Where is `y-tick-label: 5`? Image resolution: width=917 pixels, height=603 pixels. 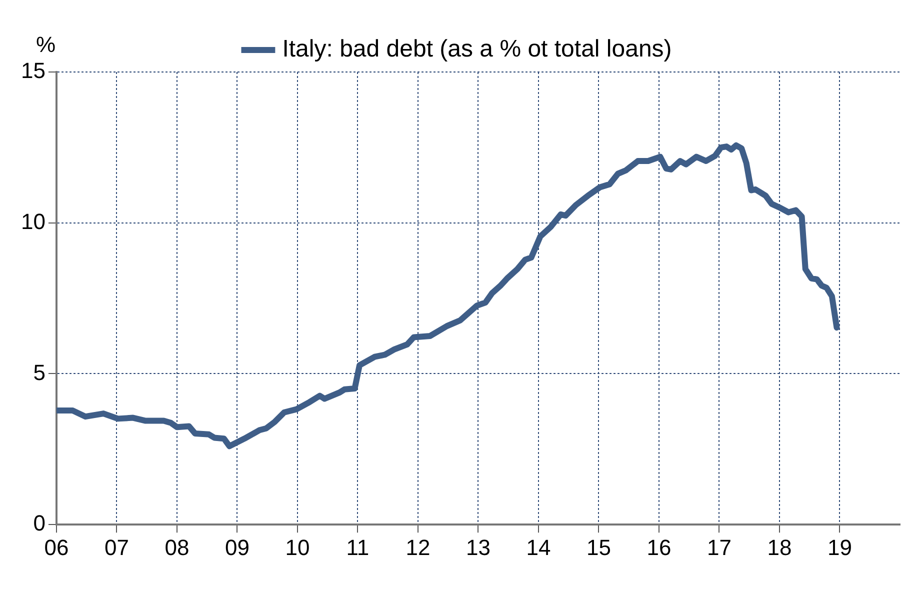 y-tick-label: 5 is located at coordinates (39, 372).